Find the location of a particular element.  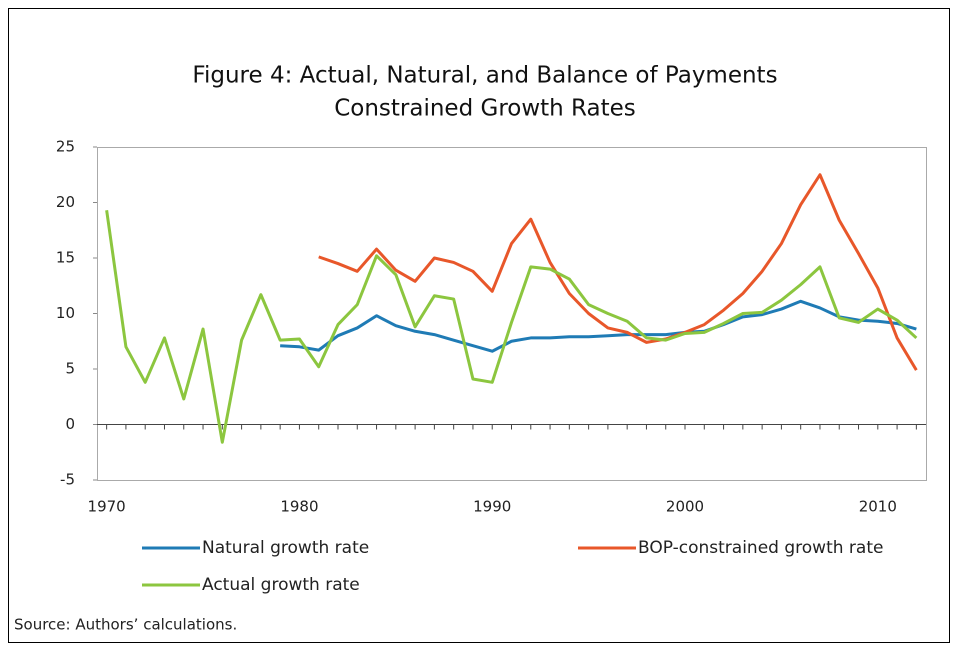

y-tick-label: 20 is located at coordinates (65, 202).